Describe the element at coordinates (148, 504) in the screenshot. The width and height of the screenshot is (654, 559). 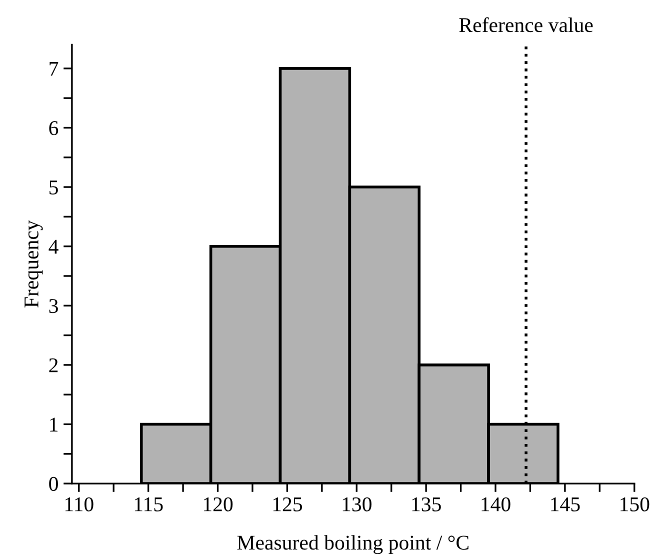
I see `x-tick-label: 115` at that location.